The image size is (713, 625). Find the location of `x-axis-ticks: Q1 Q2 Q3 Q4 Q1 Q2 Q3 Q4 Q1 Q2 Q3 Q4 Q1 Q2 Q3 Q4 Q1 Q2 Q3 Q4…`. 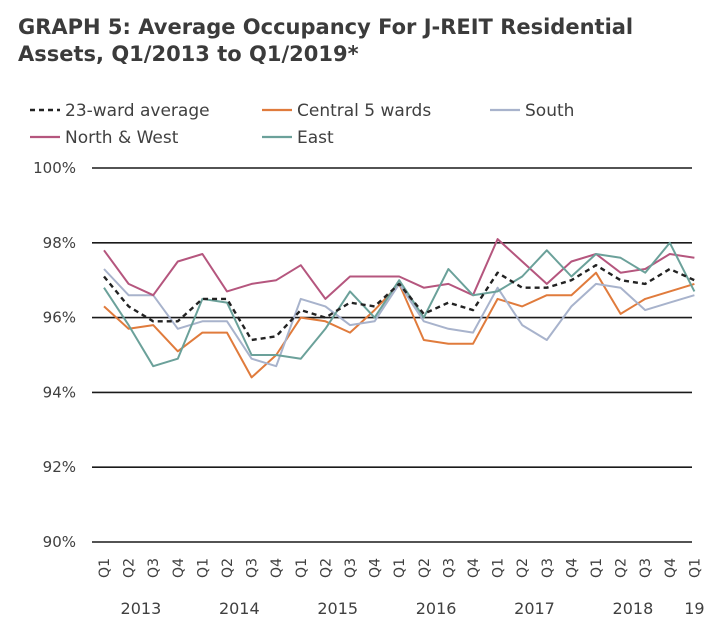

x-axis-ticks: Q1 Q2 Q3 Q4 Q1 Q2 Q3 Q4 Q1 Q2 Q3 Q4 Q1 Q2 Q3 Q4 Q1 Q2 Q3 Q4… is located at coordinates (400, 568).